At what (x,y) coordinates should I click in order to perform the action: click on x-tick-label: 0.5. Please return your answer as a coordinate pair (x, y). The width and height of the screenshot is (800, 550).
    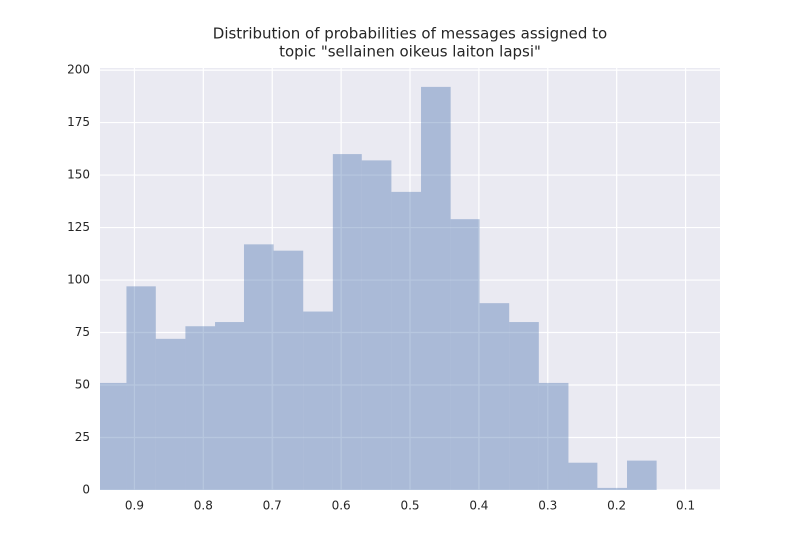
    Looking at the image, I should click on (409, 506).